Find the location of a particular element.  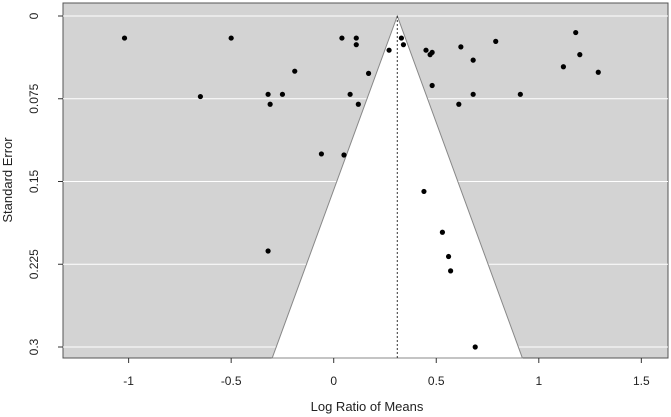

x-tick-label: 1.5 is located at coordinates (641, 381).